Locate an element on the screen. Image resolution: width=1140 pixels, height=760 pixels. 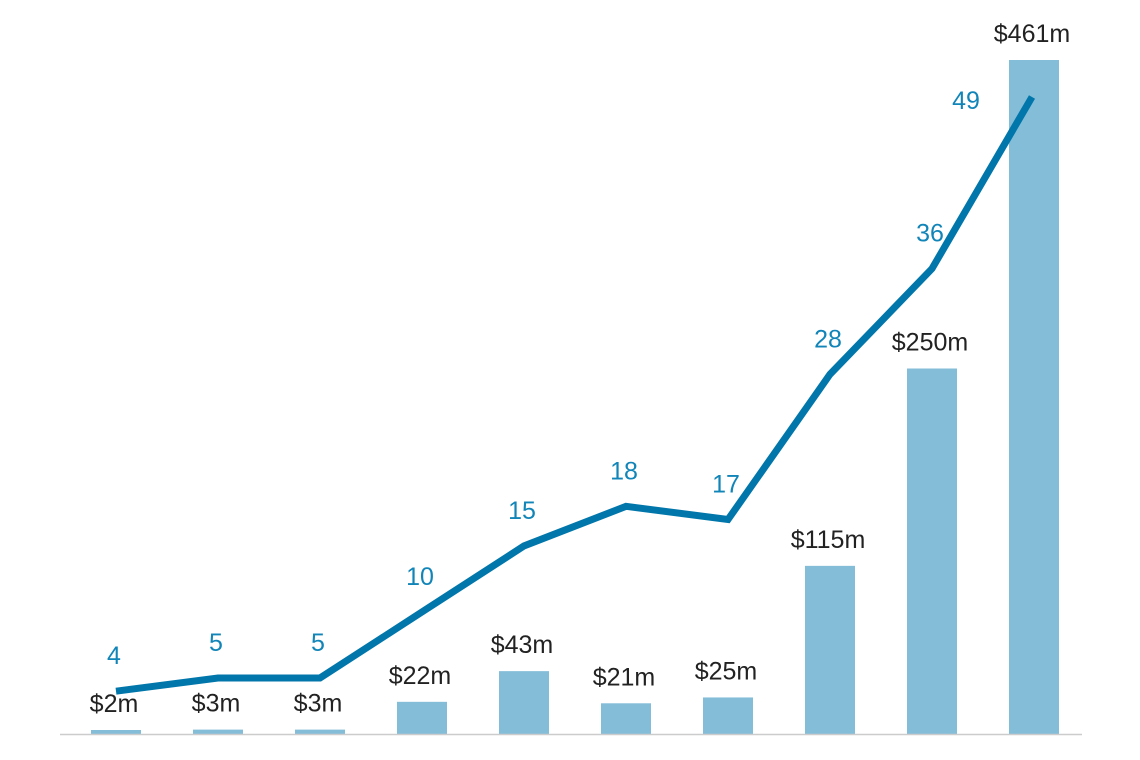
bar-value-label-7: $25m is located at coordinates (726, 671).